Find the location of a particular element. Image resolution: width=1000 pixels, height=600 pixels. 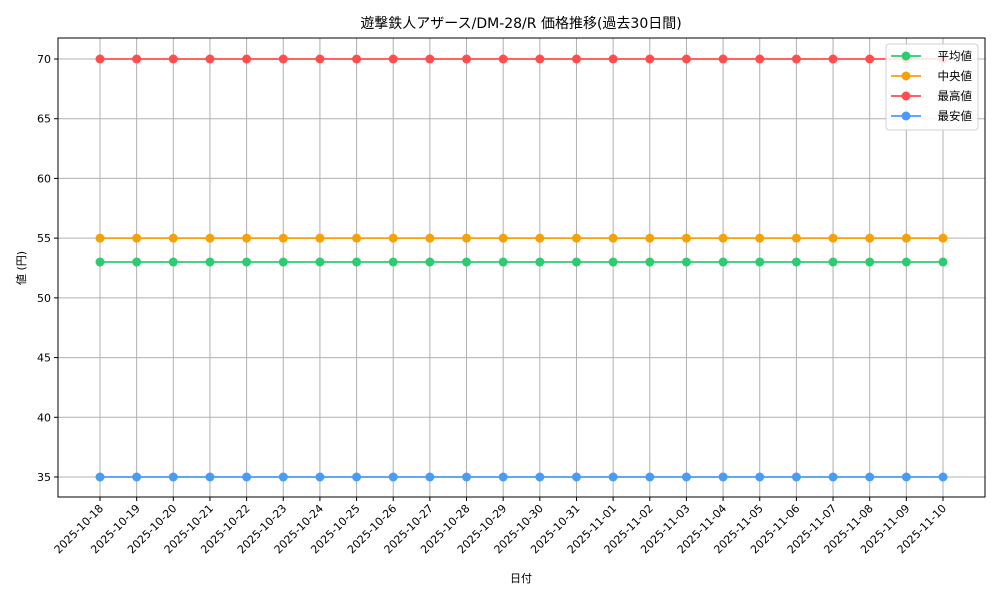

series-中央値 is located at coordinates (521, 238).